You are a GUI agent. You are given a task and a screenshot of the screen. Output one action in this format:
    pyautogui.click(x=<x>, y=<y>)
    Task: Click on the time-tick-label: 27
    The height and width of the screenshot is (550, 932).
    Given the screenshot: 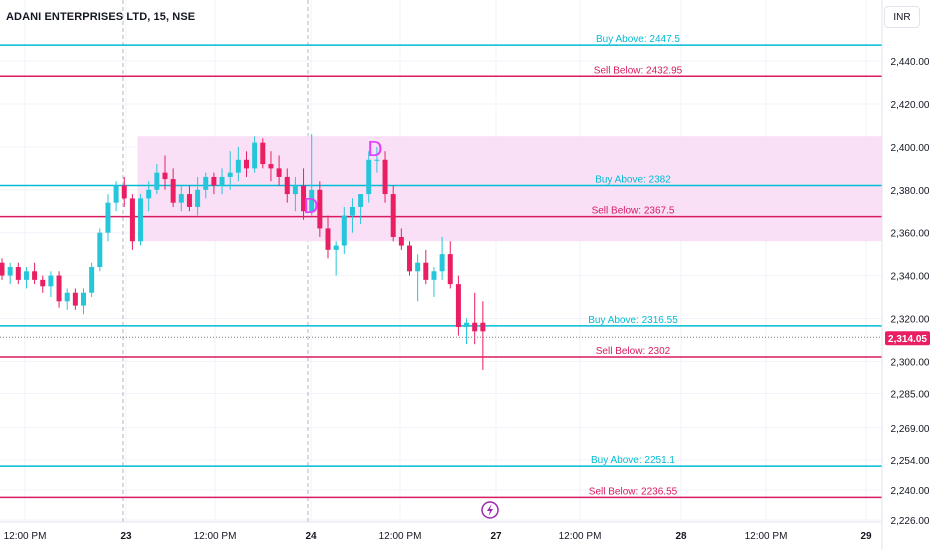 What is the action you would take?
    pyautogui.click(x=496, y=536)
    